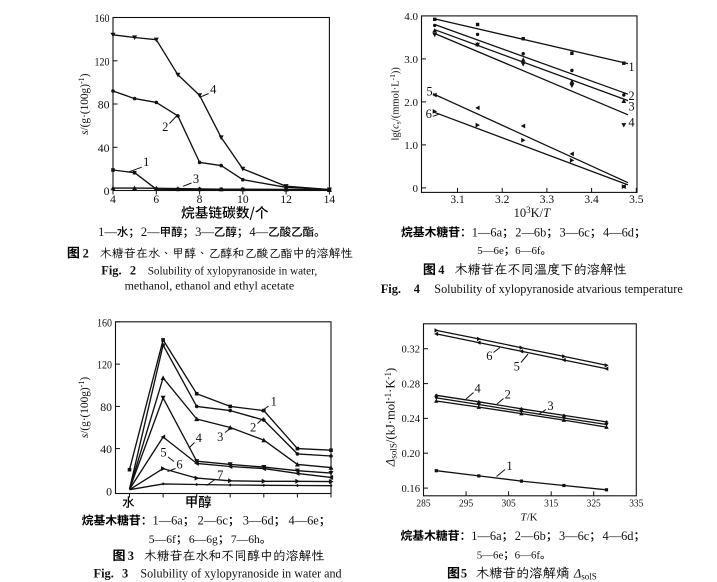  Describe the element at coordinates (210, 286) in the screenshot. I see `svg-text:methanol, ethanol and ethyl ac: methanol, ethanol and ethyl acetate` at that location.